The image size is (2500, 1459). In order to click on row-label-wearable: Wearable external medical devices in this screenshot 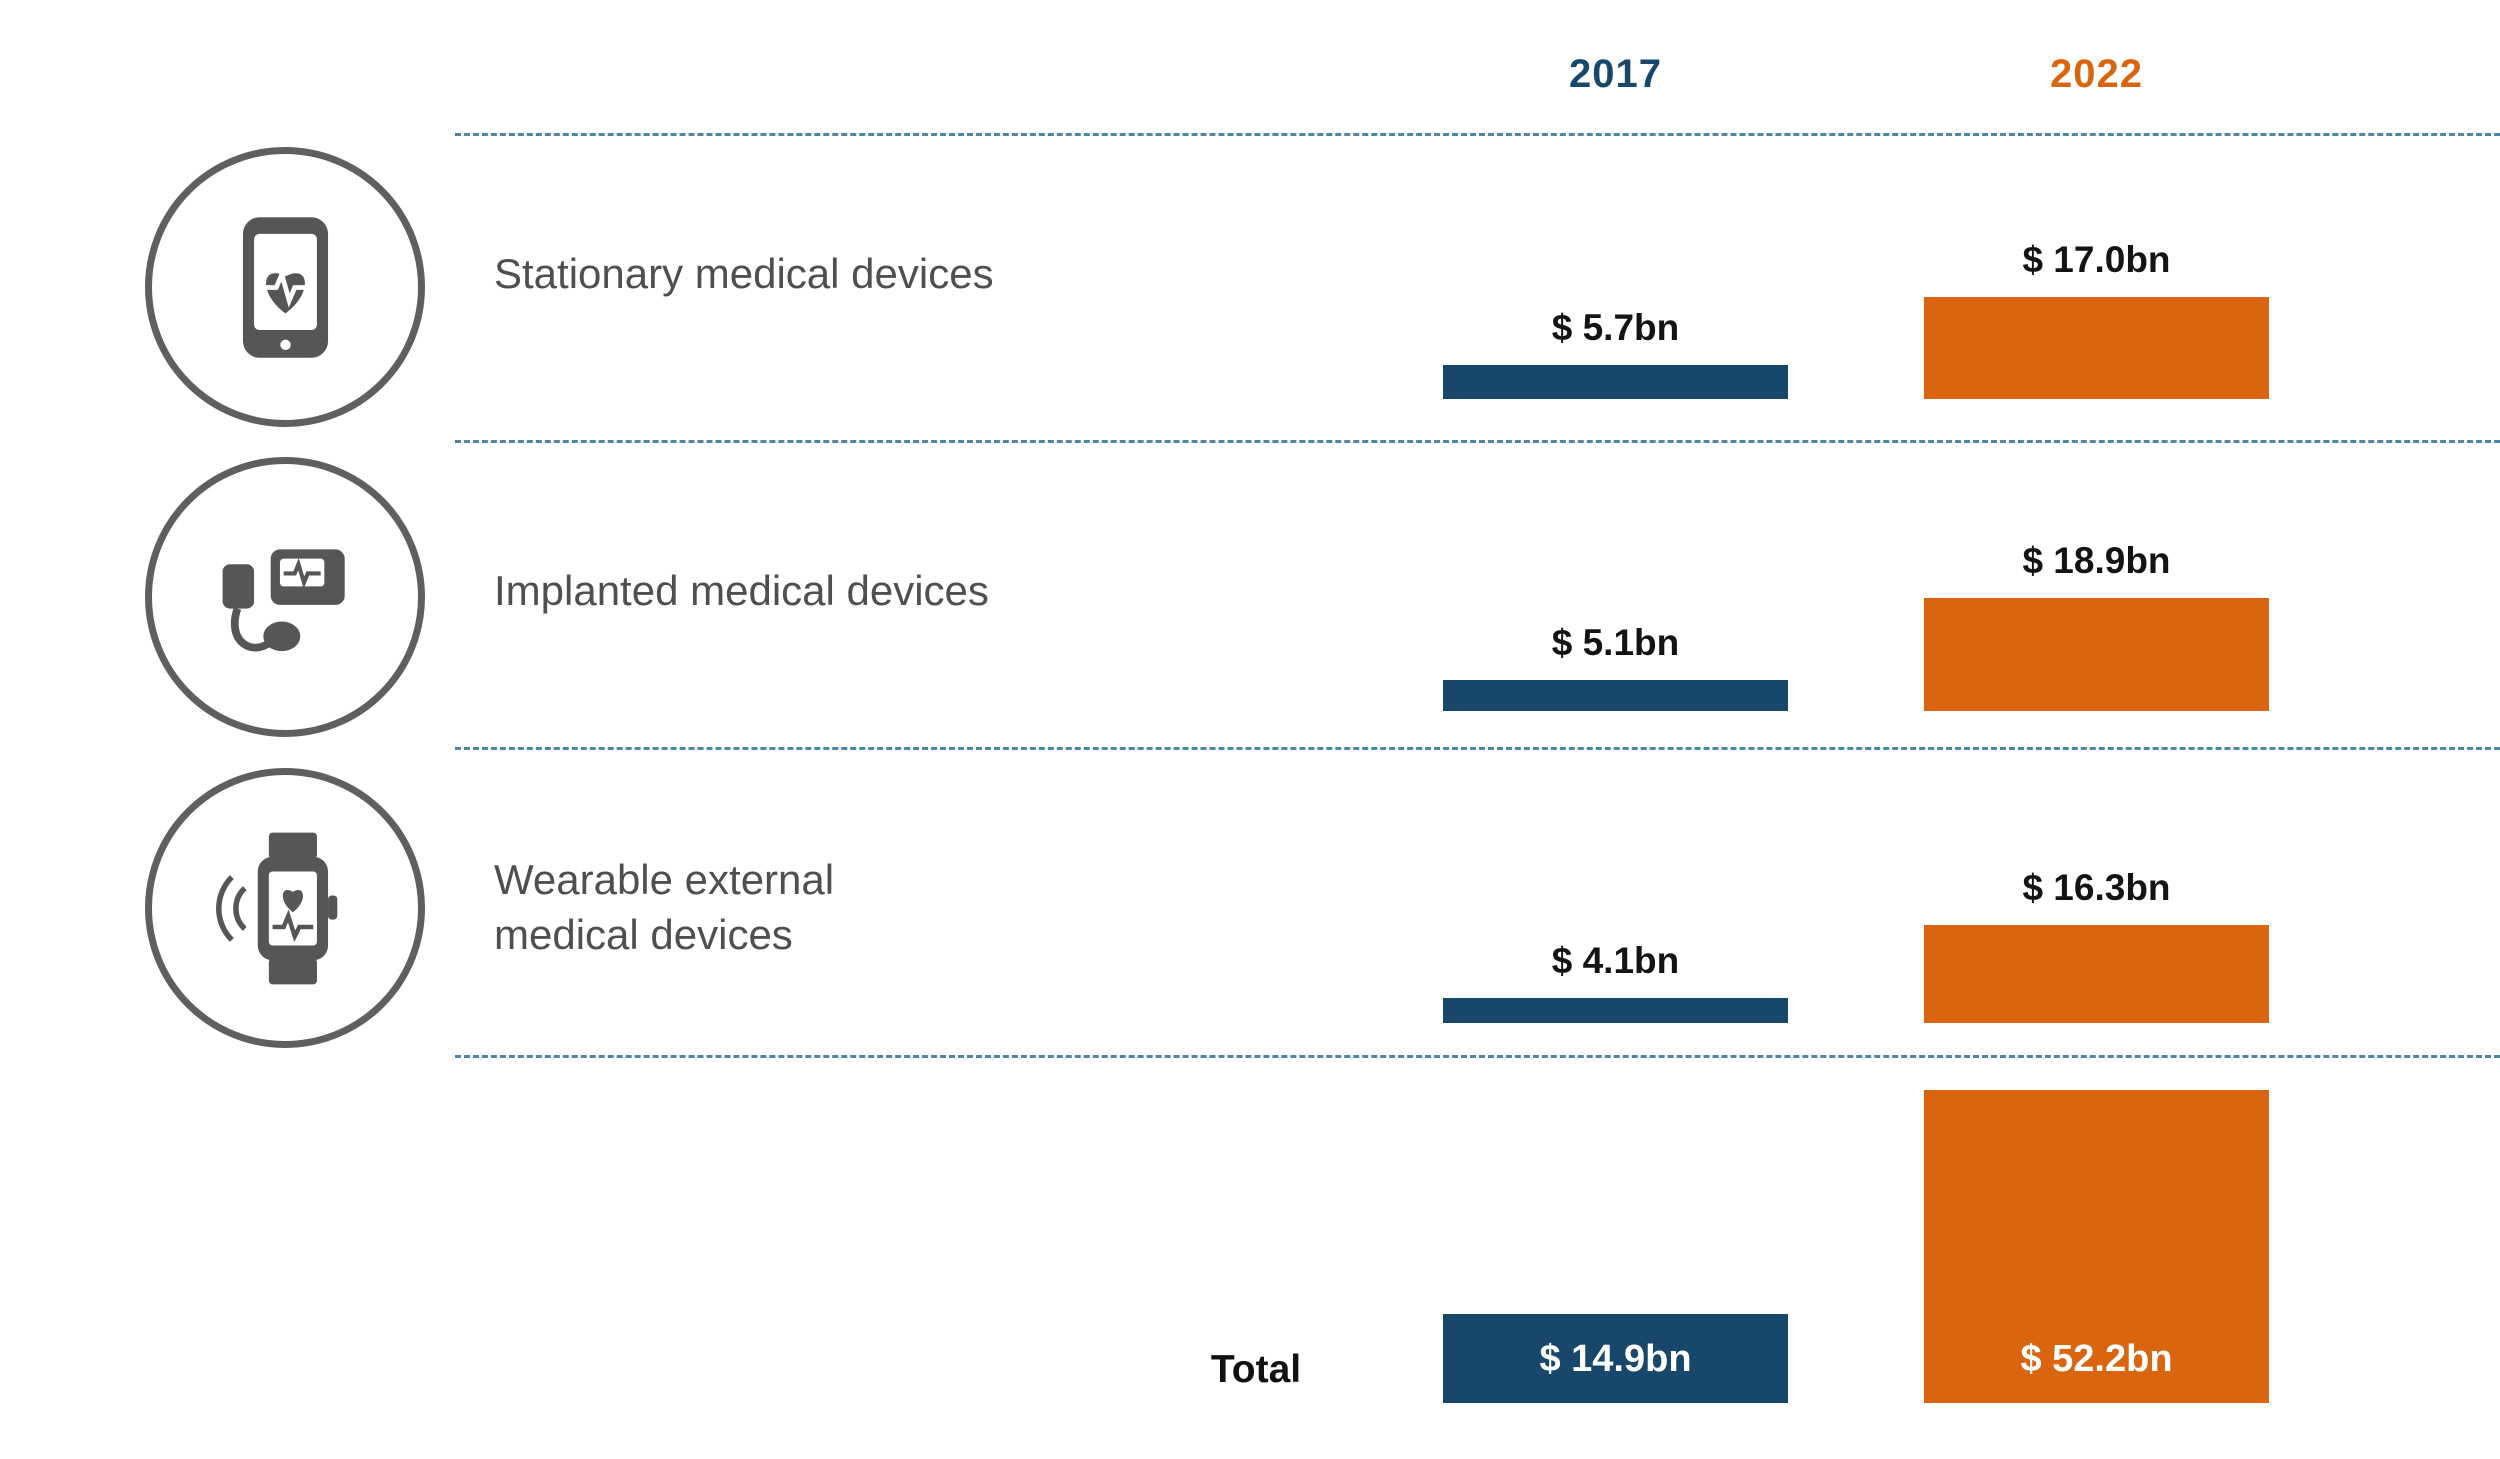, I will do `click(874, 907)`.